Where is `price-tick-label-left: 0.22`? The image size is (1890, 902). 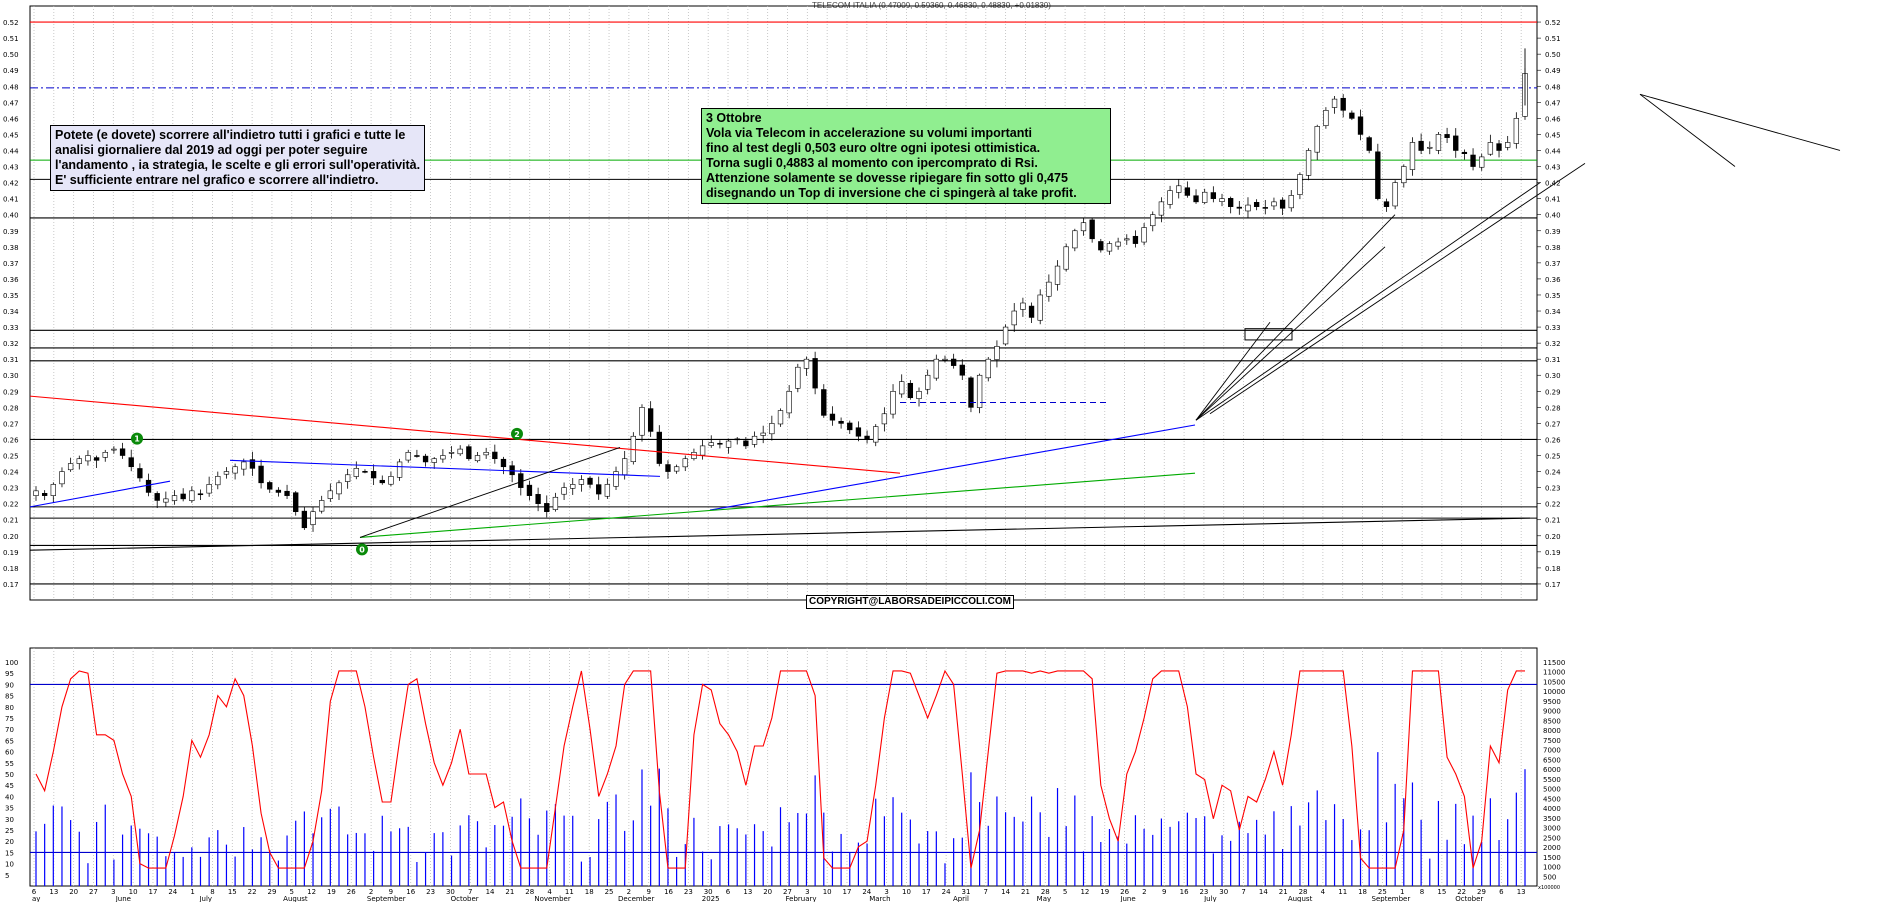
price-tick-label-left: 0.22 is located at coordinates (11, 505).